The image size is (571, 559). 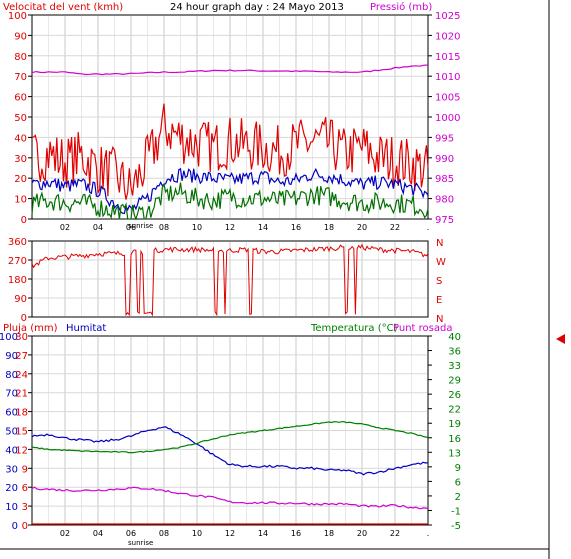 I want to click on pressure-tick-label: 1010, so click(x=447, y=77).